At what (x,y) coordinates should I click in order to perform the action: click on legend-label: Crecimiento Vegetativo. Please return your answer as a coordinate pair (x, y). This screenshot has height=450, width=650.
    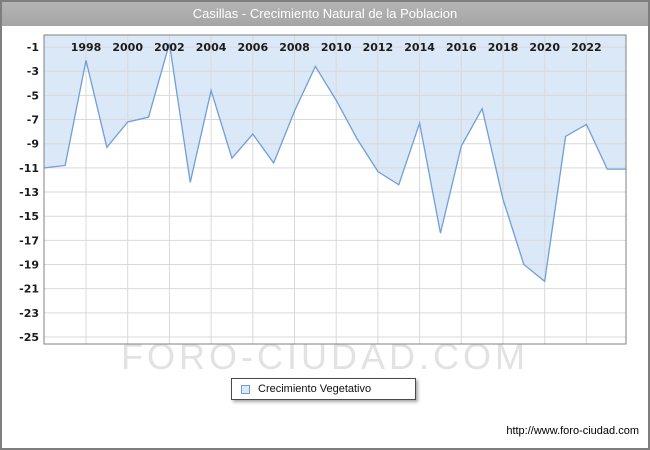
    Looking at the image, I should click on (315, 389).